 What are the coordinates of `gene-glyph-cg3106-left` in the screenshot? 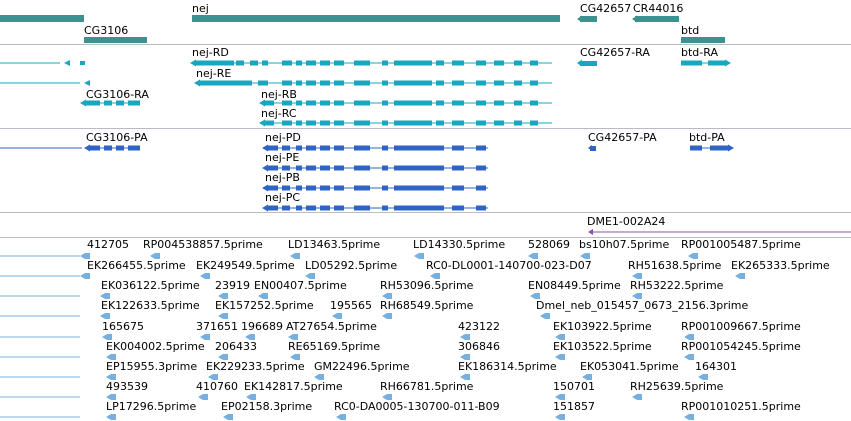 It's located at (42, 18).